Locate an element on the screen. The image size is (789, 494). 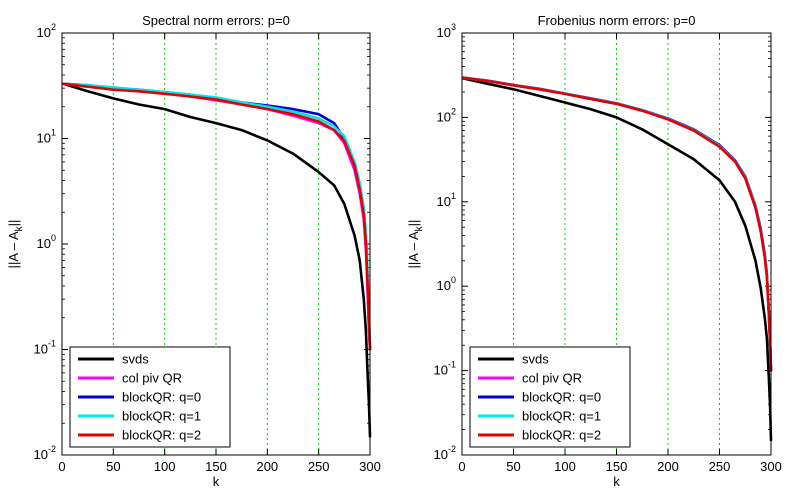
y-tick-label: 10³ is located at coordinates (446, 31).